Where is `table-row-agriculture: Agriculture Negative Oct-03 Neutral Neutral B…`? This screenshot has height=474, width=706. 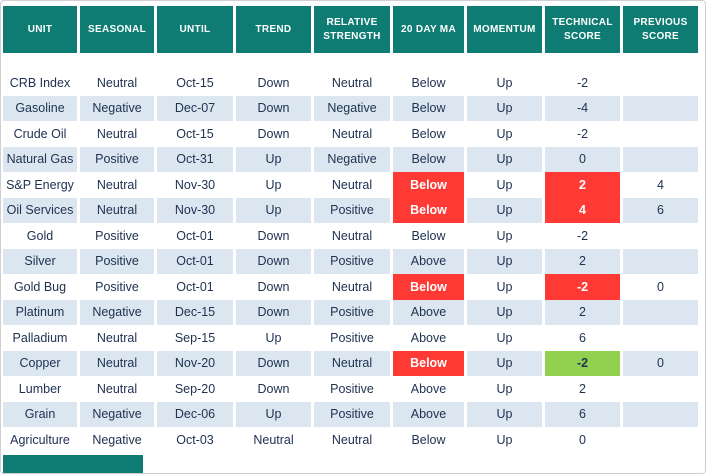 table-row-agriculture: Agriculture Negative Oct-03 Neutral Neutral B… is located at coordinates (353, 440).